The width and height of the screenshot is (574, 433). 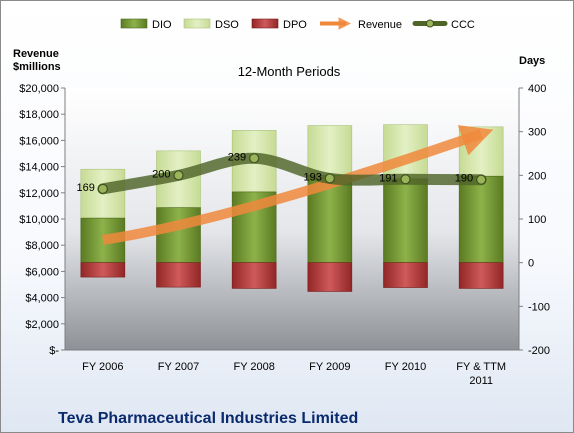 What do you see at coordinates (430, 23) in the screenshot?
I see `legend-marker` at bounding box center [430, 23].